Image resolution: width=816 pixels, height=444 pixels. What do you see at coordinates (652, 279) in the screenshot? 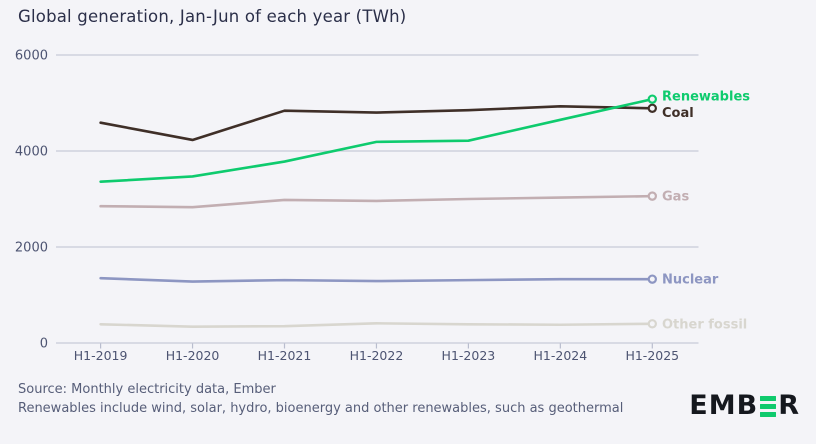
I see `series-end-marker-nuclear` at bounding box center [652, 279].